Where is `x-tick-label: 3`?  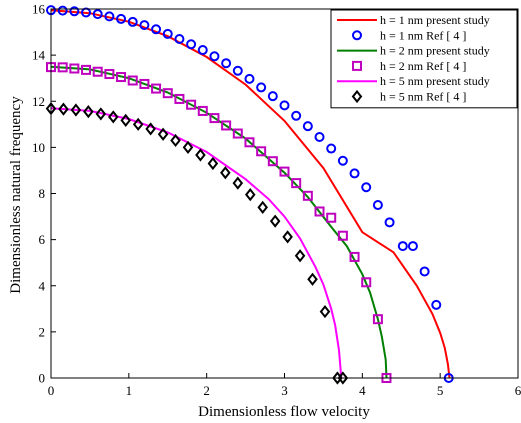 x-tick-label: 3 is located at coordinates (284, 390).